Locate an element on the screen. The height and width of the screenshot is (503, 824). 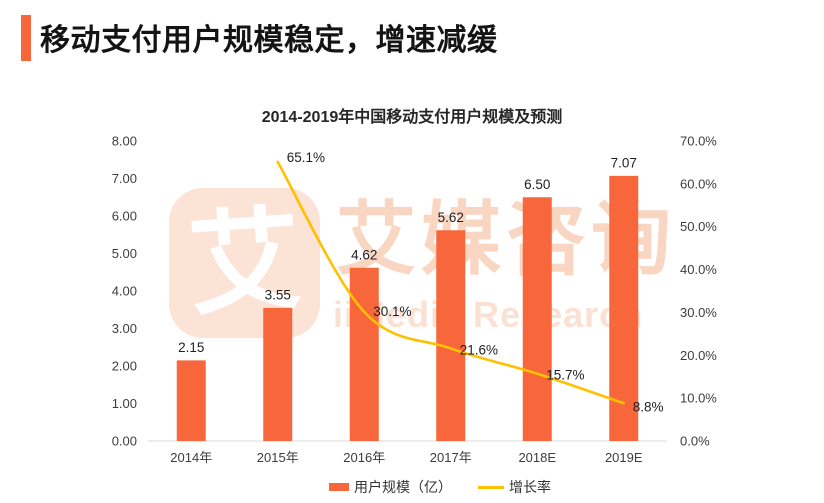
x-axis-label: 2017年 is located at coordinates (451, 457).